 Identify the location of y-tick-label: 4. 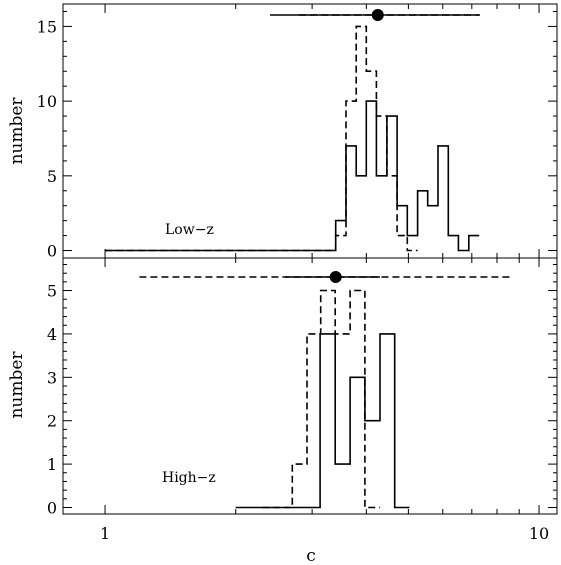
(52, 334).